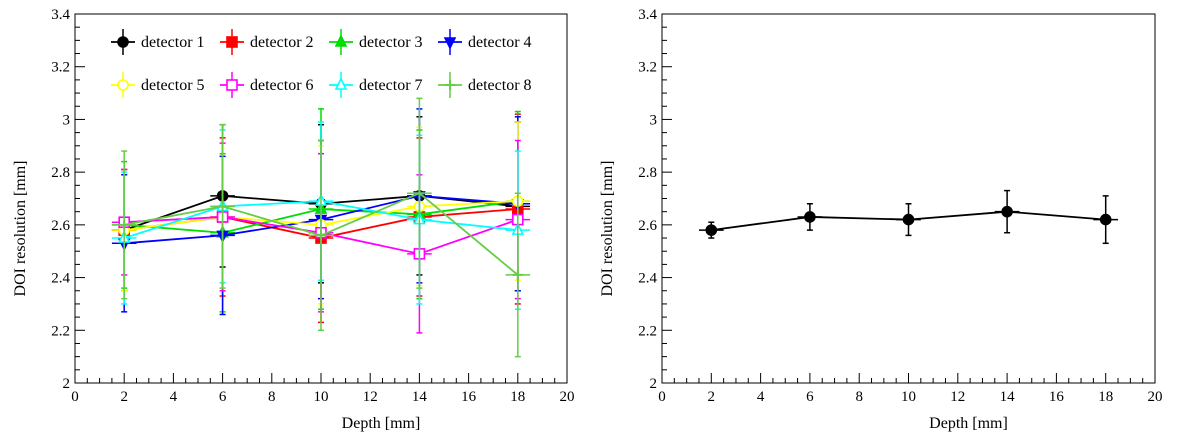 The image size is (1180, 443). I want to click on legend-item: detector 7, so click(376, 85).